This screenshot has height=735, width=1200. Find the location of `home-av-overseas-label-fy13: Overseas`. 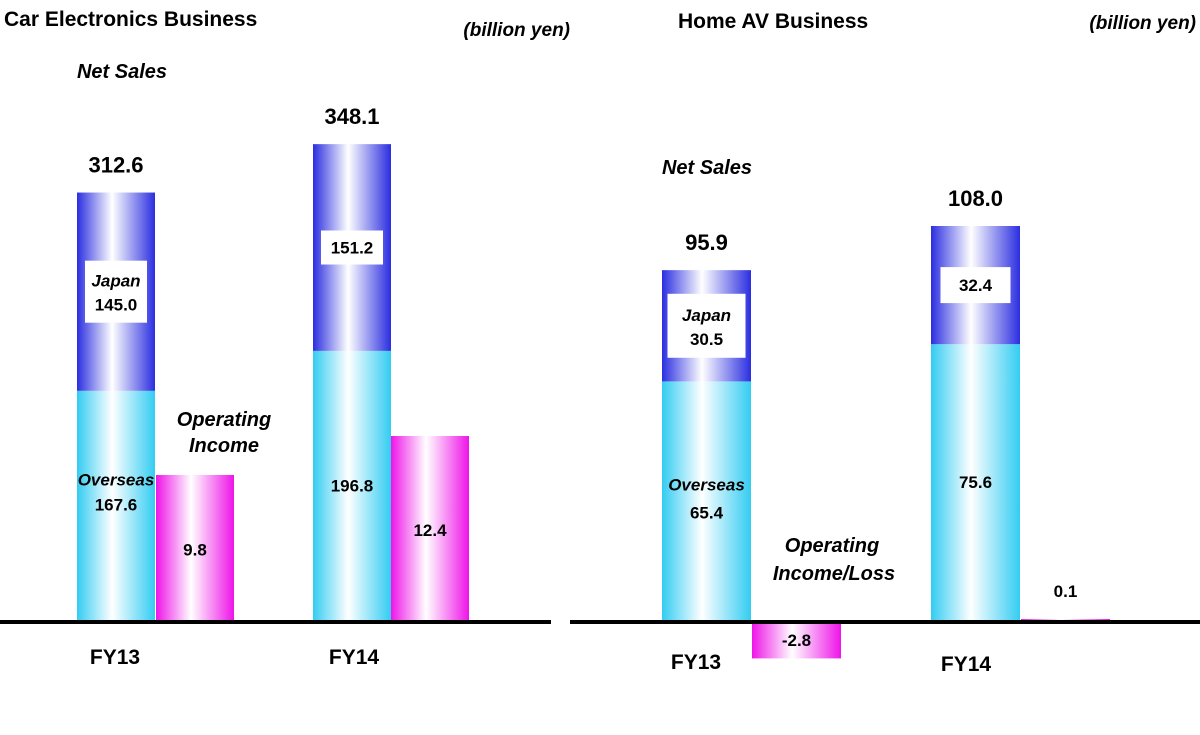

home-av-overseas-label-fy13: Overseas is located at coordinates (706, 485).